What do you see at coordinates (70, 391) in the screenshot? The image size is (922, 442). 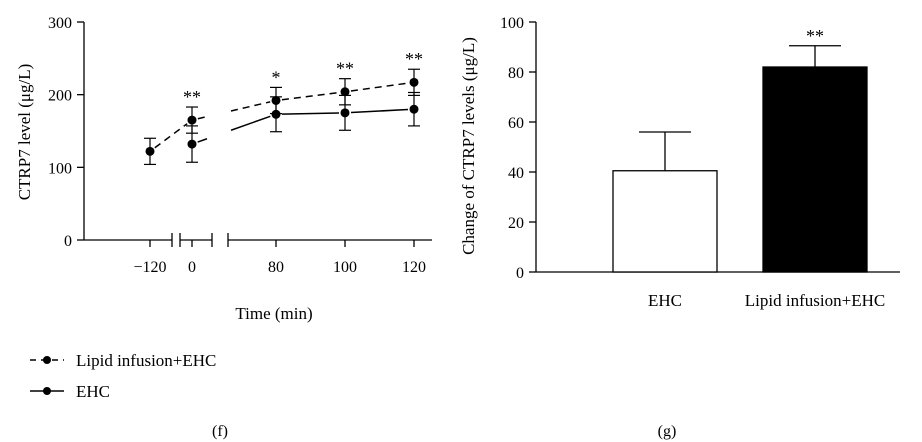 I see `legend-item-ehc: EHC` at bounding box center [70, 391].